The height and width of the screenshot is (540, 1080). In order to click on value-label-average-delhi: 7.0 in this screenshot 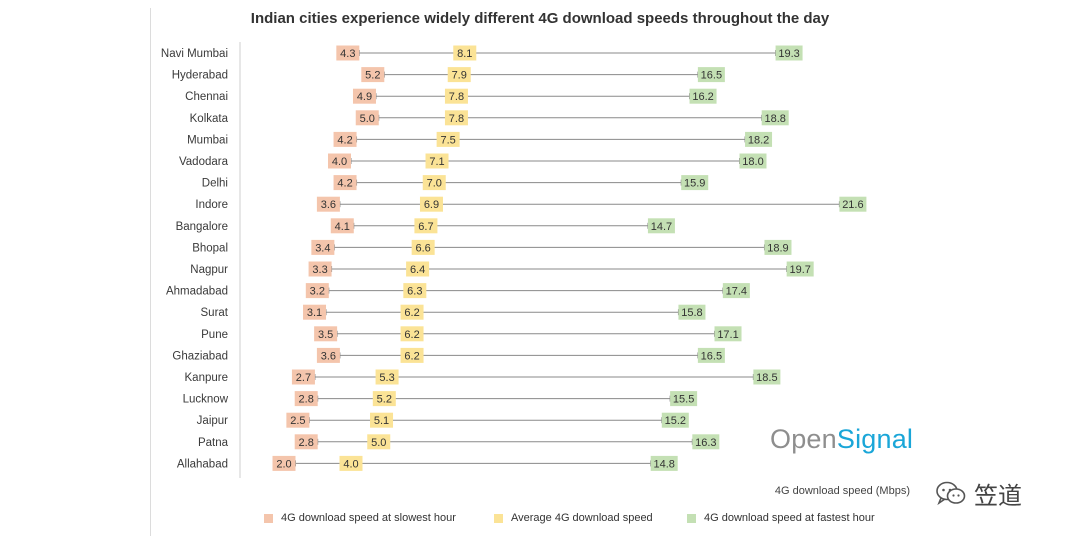, I will do `click(434, 184)`.